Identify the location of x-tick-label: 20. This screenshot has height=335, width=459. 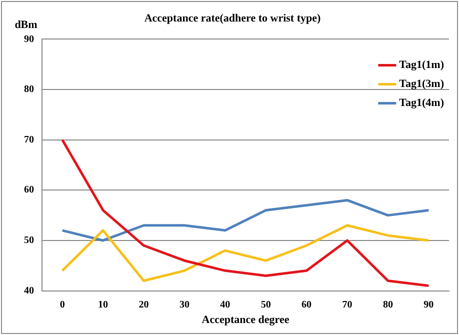
(143, 304).